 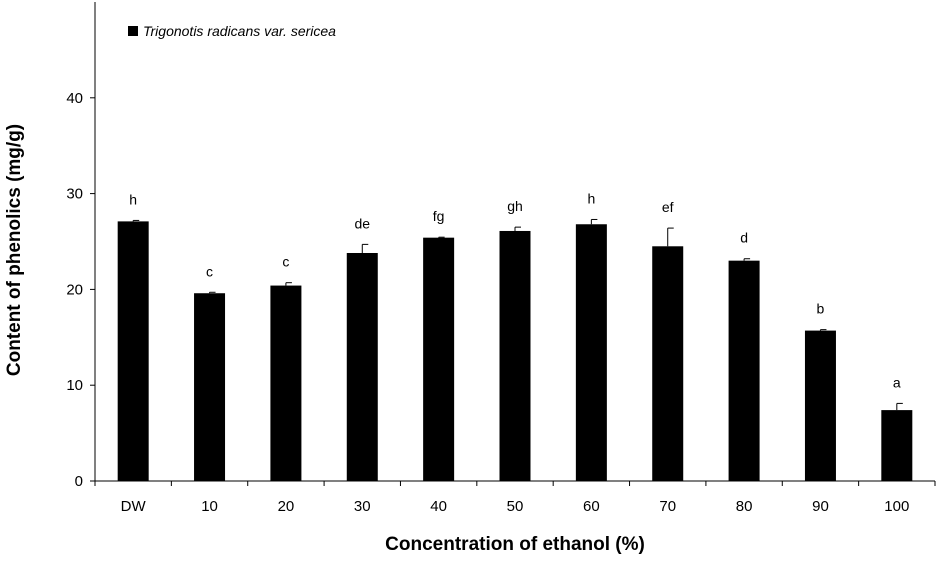 What do you see at coordinates (515, 506) in the screenshot?
I see `x-tick-label: 50` at bounding box center [515, 506].